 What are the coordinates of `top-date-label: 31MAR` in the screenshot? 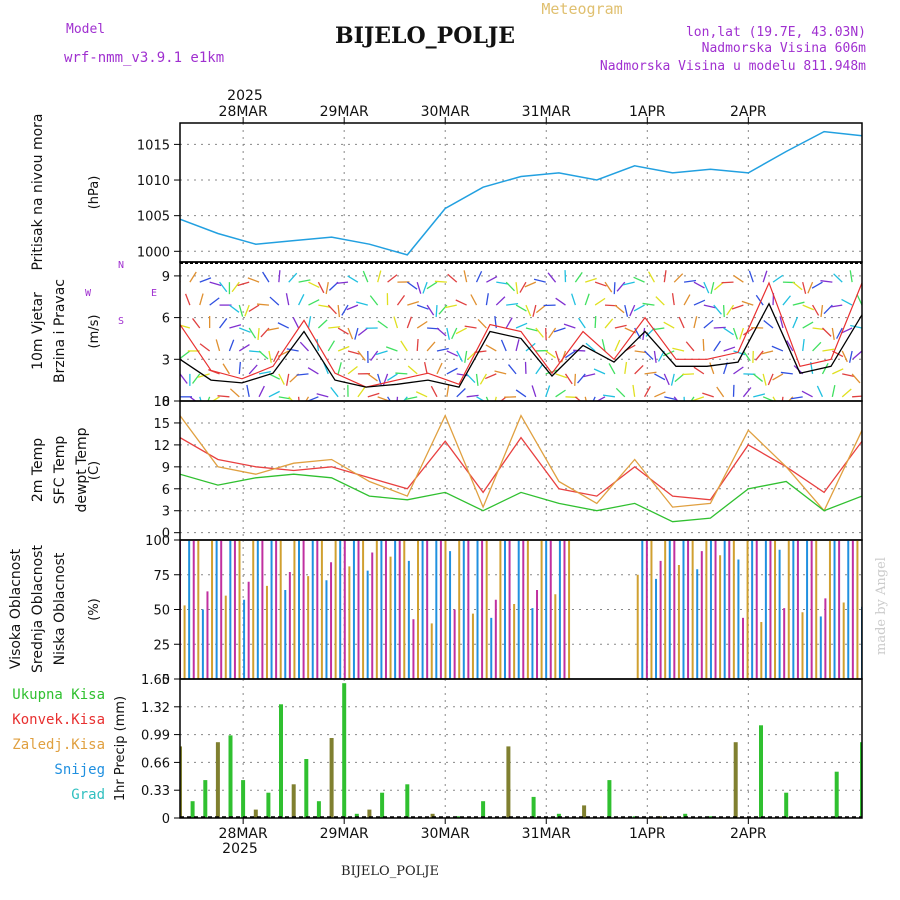 It's located at (546, 112).